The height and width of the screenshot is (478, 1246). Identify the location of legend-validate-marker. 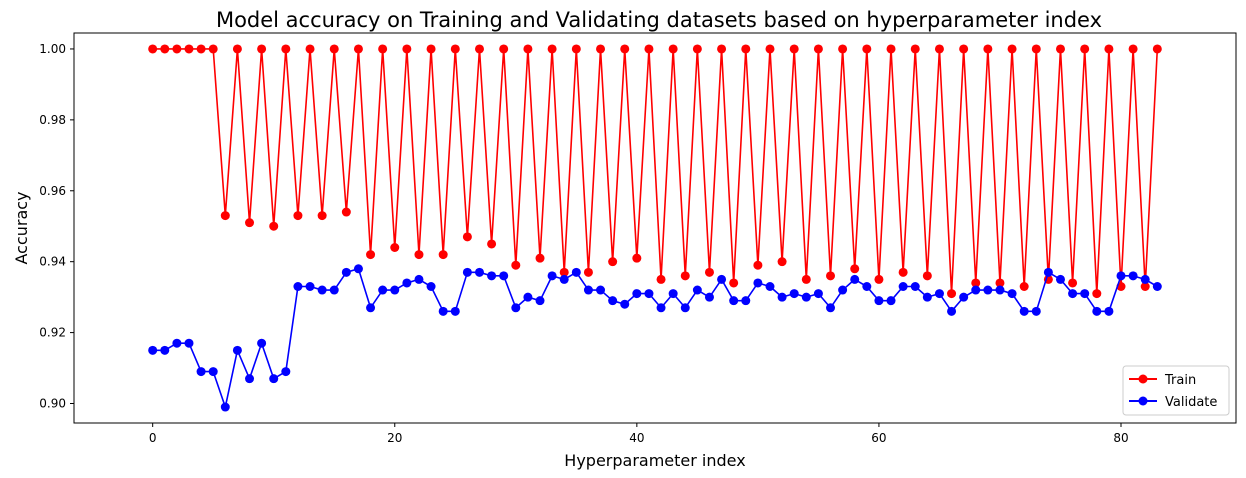
(1143, 401).